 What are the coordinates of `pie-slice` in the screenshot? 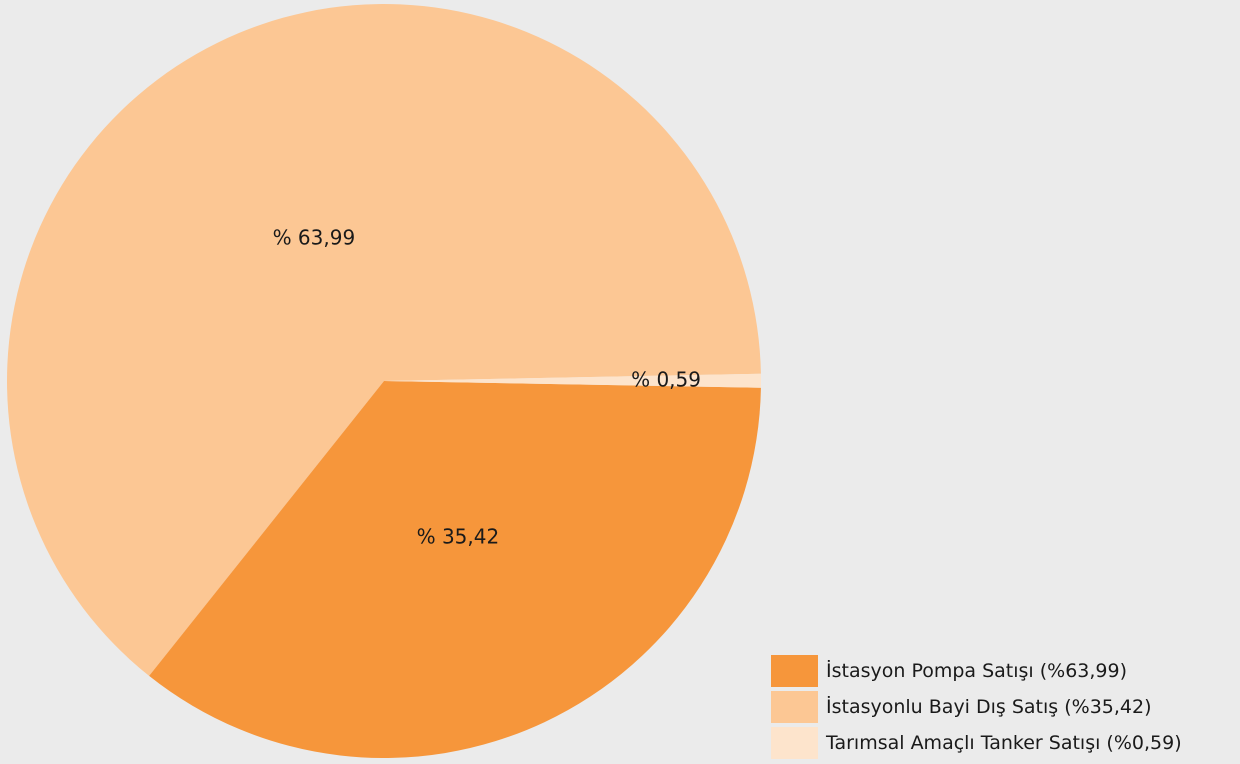 It's located at (572, 380).